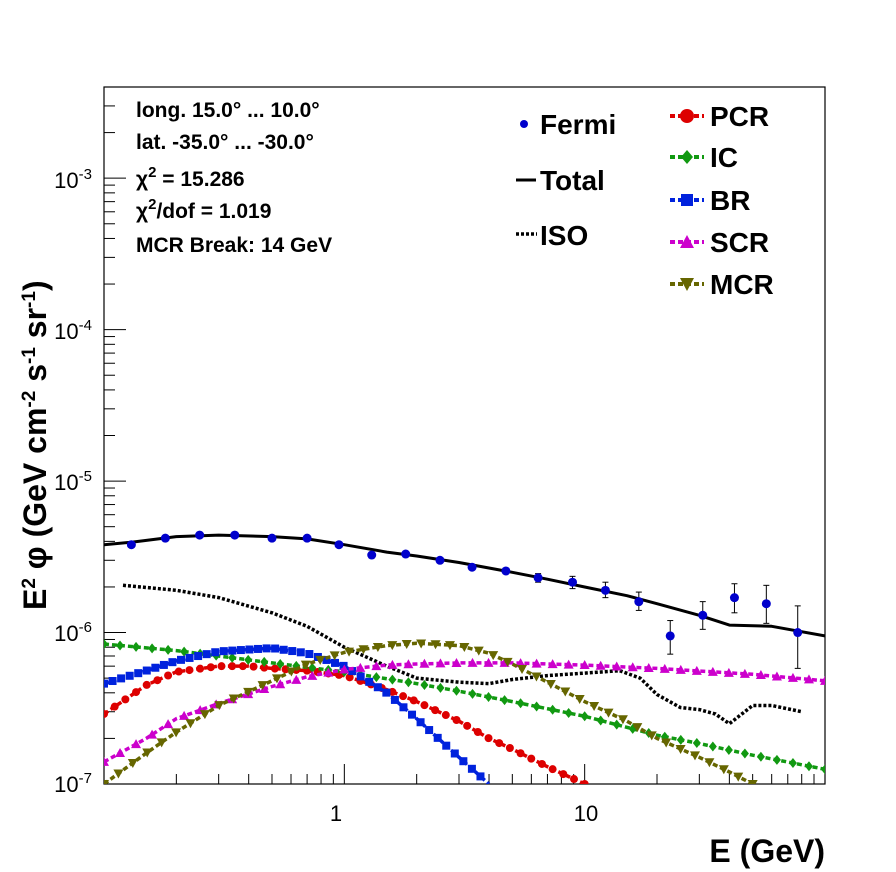  I want to click on legend-marker-ic, so click(687, 157).